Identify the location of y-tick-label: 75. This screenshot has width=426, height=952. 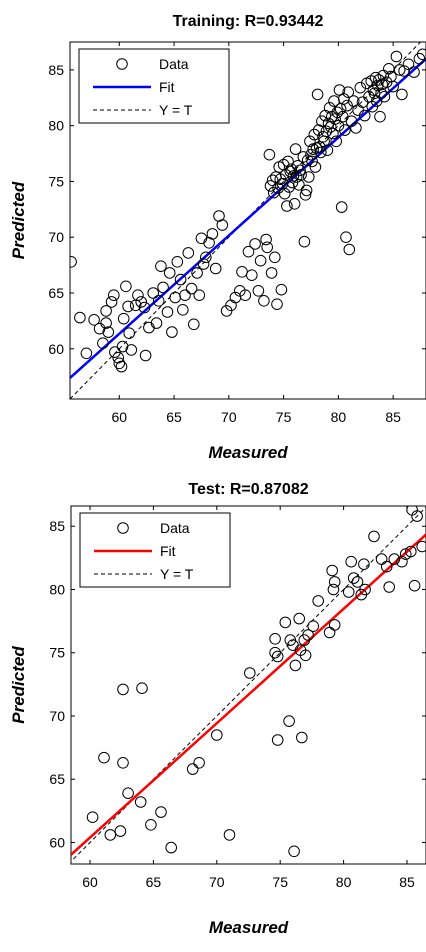
(57, 653).